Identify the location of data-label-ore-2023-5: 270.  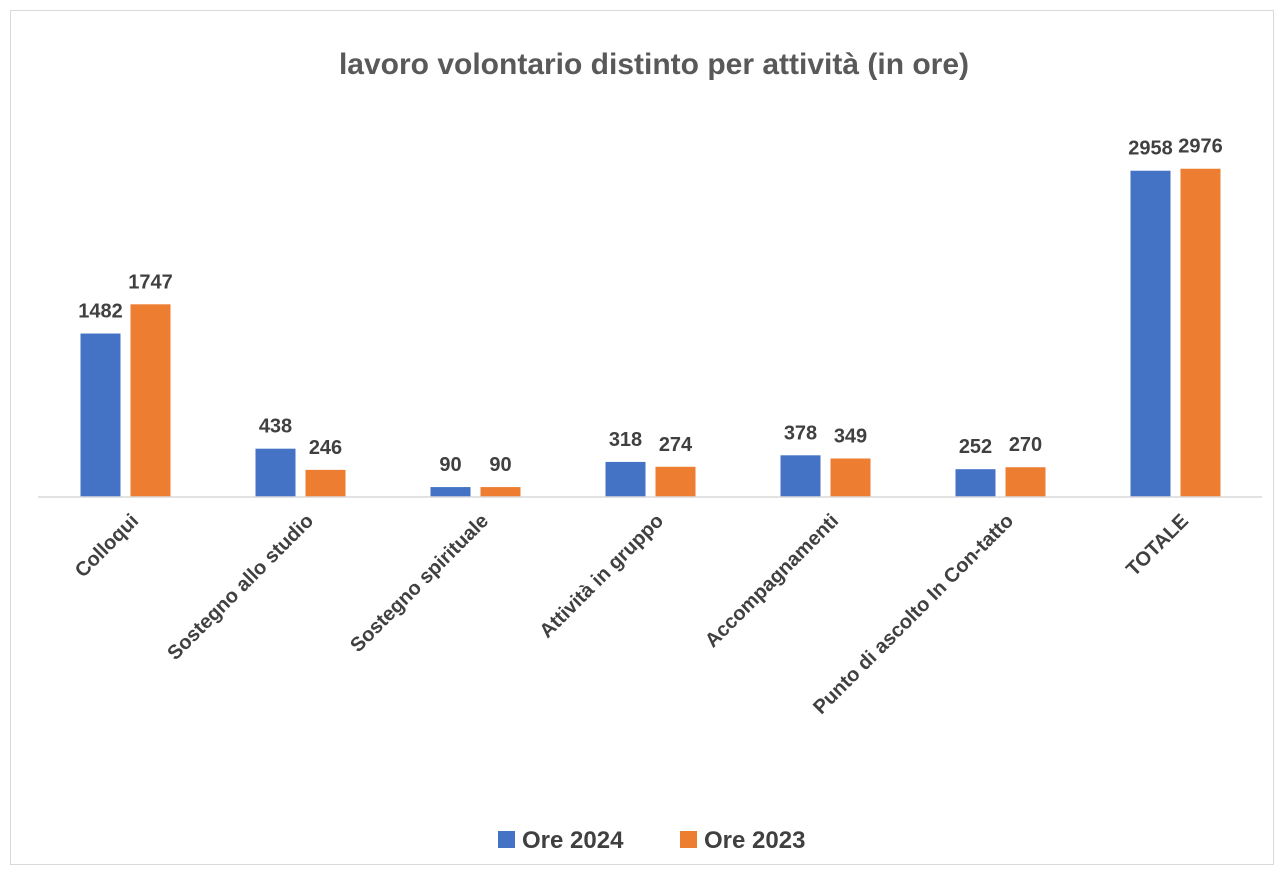
(1025, 445).